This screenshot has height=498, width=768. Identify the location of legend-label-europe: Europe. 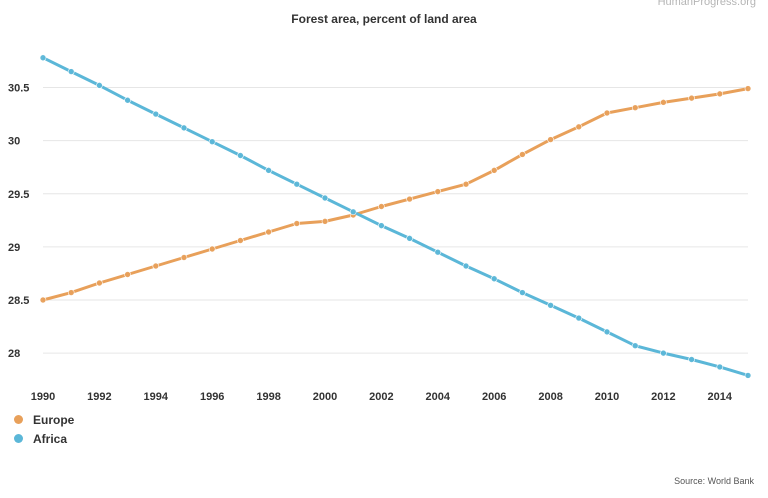
(54, 419).